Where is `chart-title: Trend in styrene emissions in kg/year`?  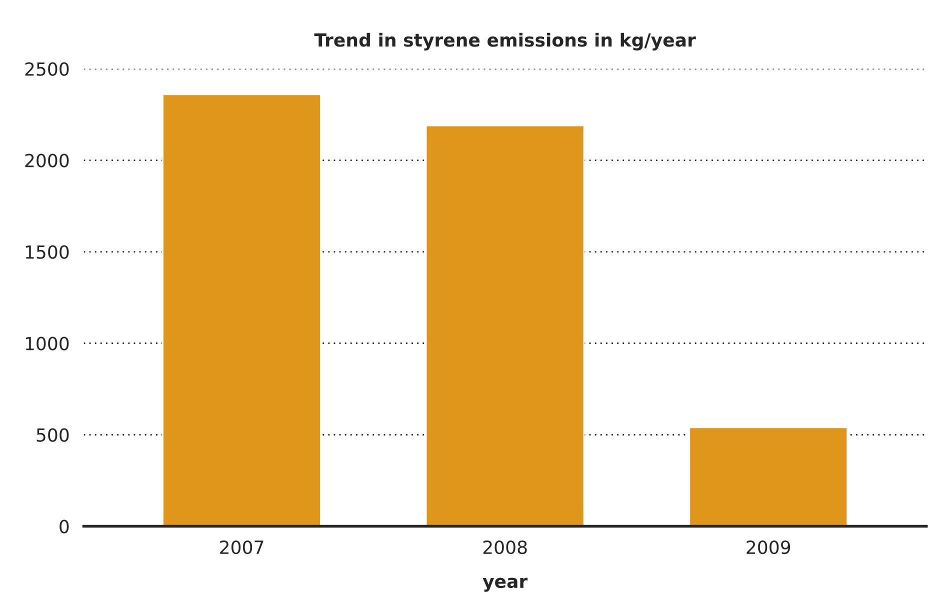
chart-title: Trend in styrene emissions in kg/year is located at coordinates (505, 41).